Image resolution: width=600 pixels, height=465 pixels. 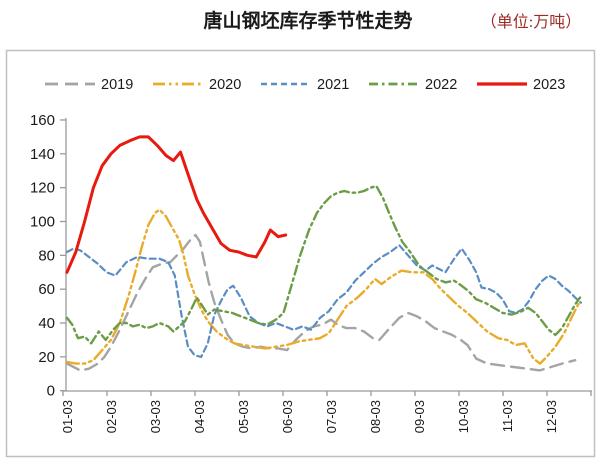 I want to click on x-tick-label: 10-03, so click(x=463, y=416).